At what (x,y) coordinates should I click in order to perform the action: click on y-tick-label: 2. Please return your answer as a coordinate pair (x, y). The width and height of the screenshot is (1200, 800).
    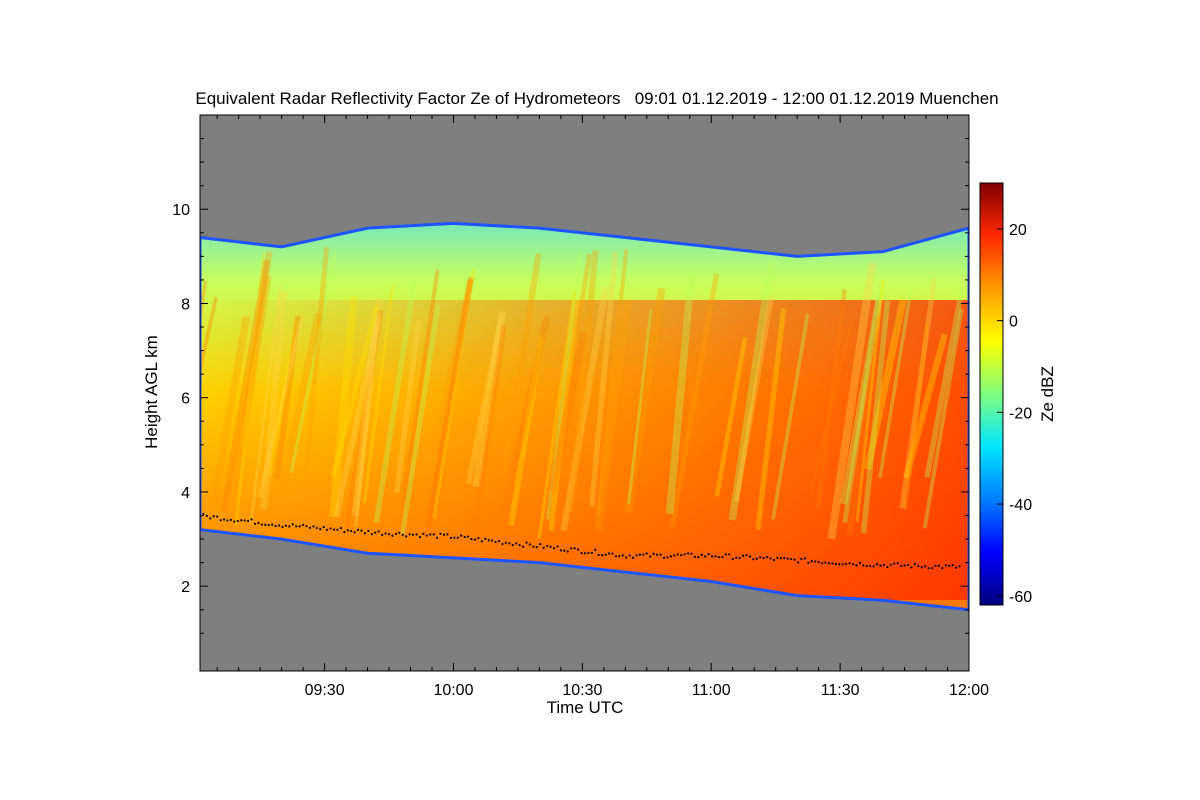
    Looking at the image, I should click on (185, 587).